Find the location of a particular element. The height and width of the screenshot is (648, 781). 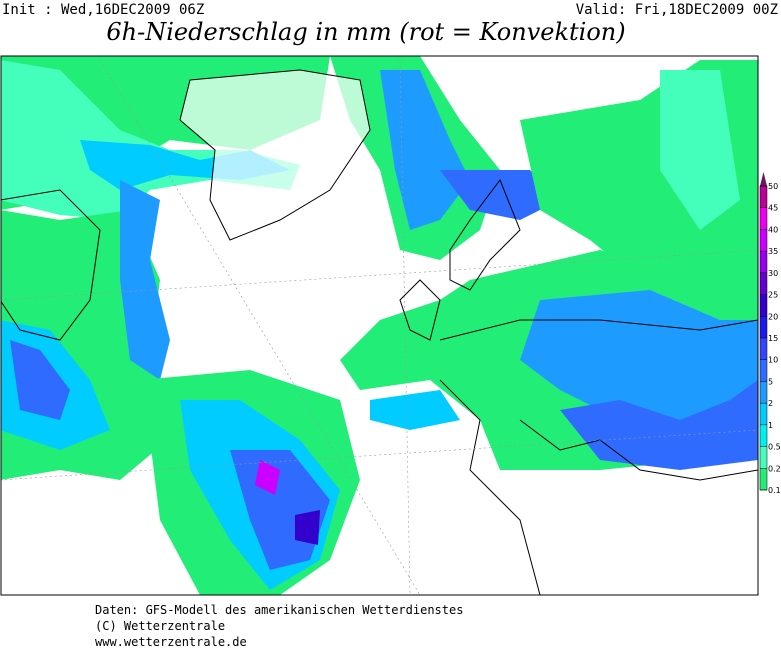

colorbar-label: 35 is located at coordinates (773, 251).